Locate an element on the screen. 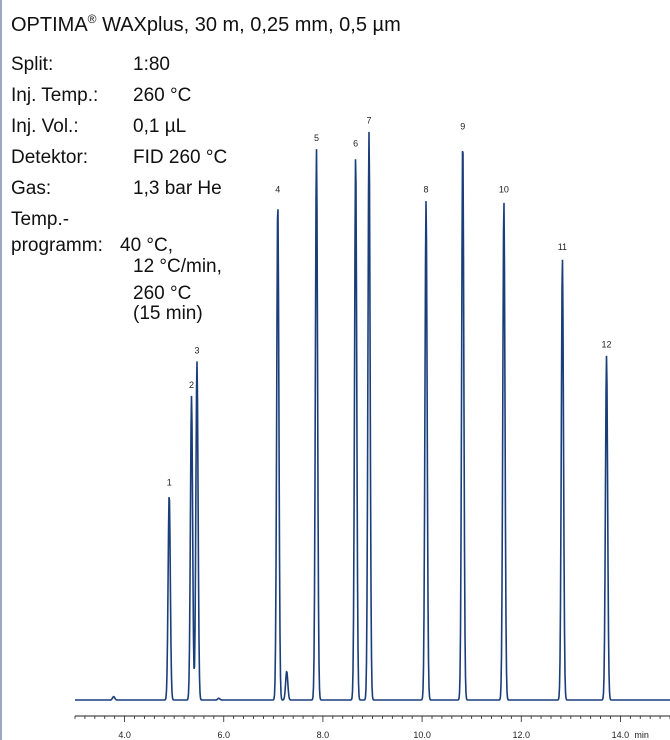  x-tick-label: 10.0 is located at coordinates (422, 735).